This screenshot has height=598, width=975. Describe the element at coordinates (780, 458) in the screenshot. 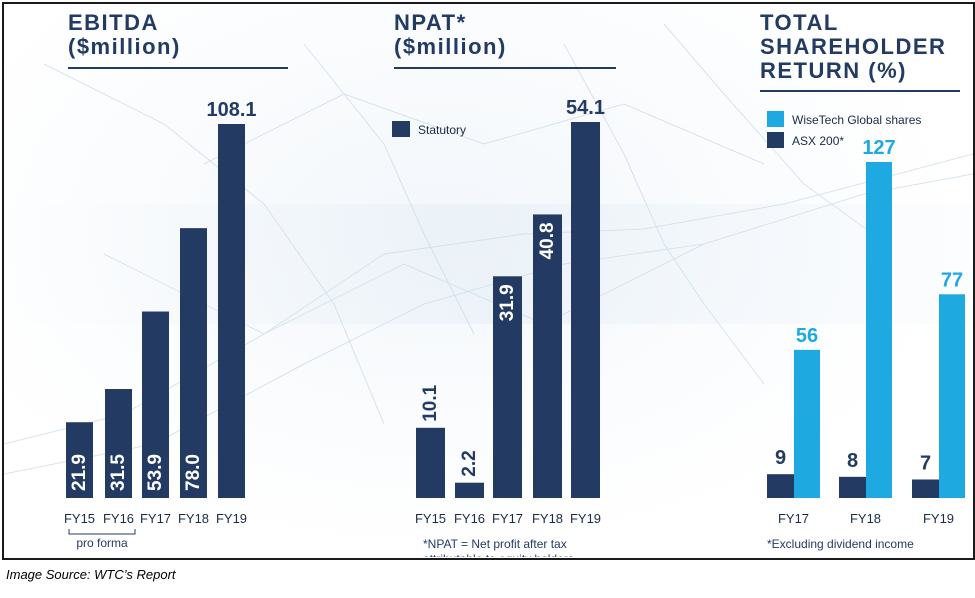

I see `tsr-value-label-asx200-fy17: 9` at that location.